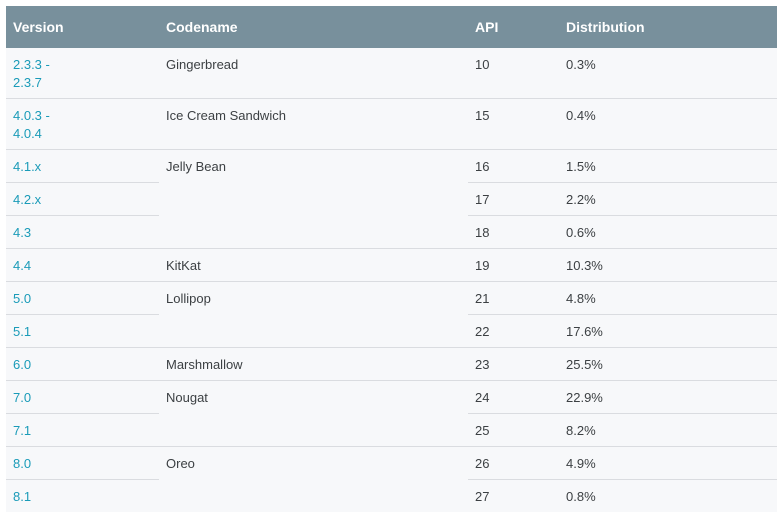 Image resolution: width=783 pixels, height=512 pixels. Describe the element at coordinates (513, 232) in the screenshot. I see `api-cell: 18` at that location.